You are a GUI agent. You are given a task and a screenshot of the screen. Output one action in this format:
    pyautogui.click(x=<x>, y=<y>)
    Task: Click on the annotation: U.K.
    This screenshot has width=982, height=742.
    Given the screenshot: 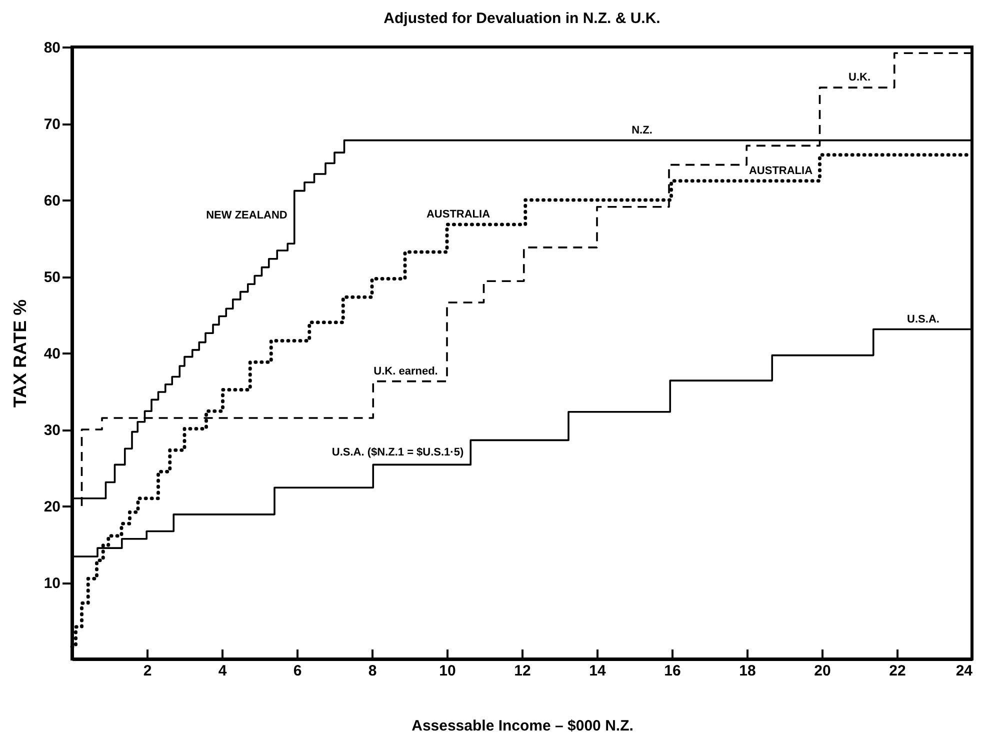 What is the action you would take?
    pyautogui.click(x=859, y=78)
    